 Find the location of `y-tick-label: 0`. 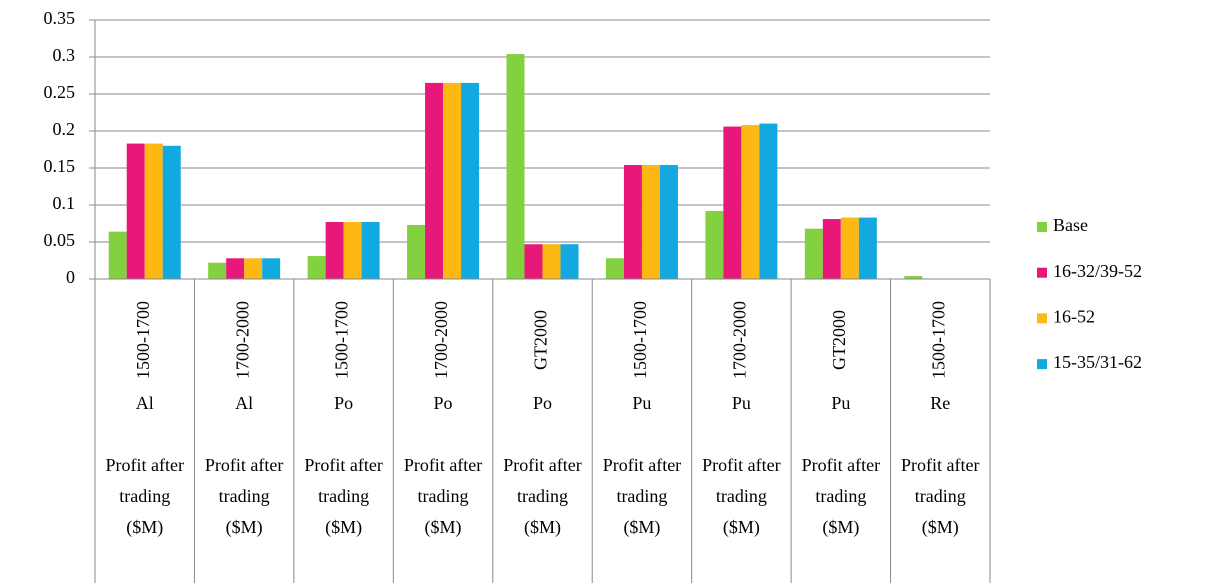

y-tick-label: 0 is located at coordinates (70, 277).